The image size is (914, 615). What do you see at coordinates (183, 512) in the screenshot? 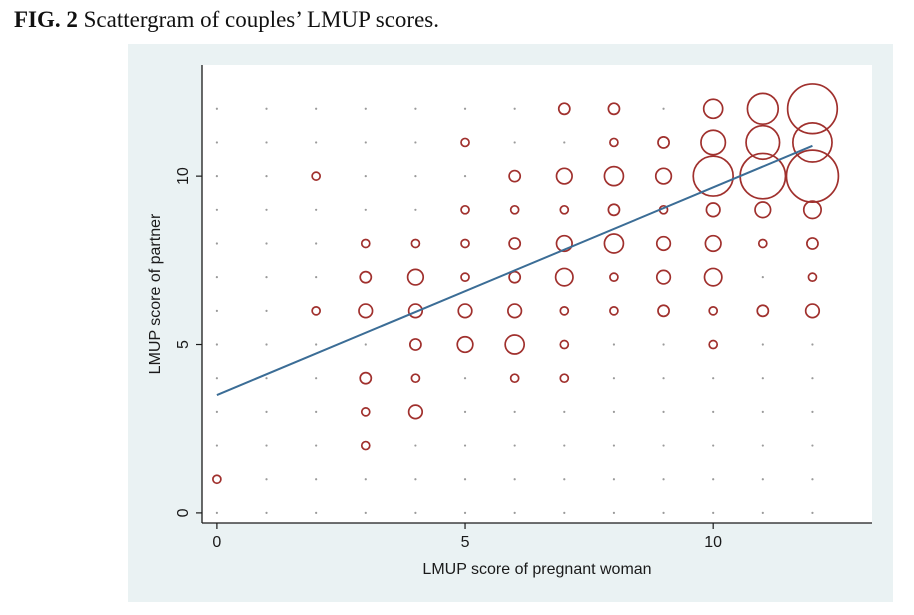
I see `y-tick-label: 0` at bounding box center [183, 512].